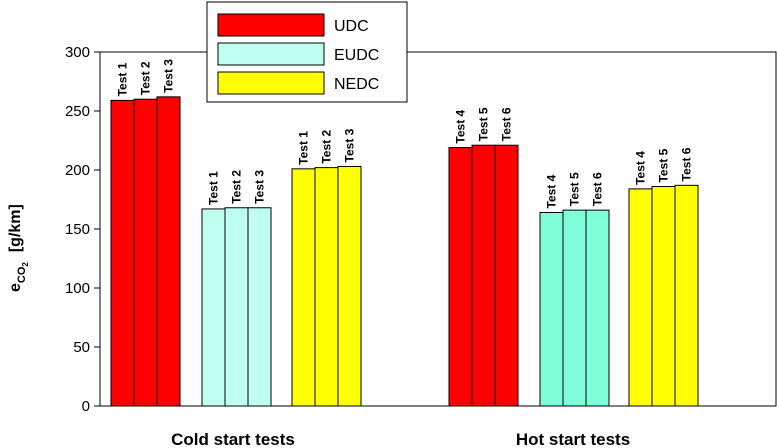 This screenshot has height=448, width=777. Describe the element at coordinates (351, 26) in the screenshot. I see `legend-label-udc: UDC` at that location.